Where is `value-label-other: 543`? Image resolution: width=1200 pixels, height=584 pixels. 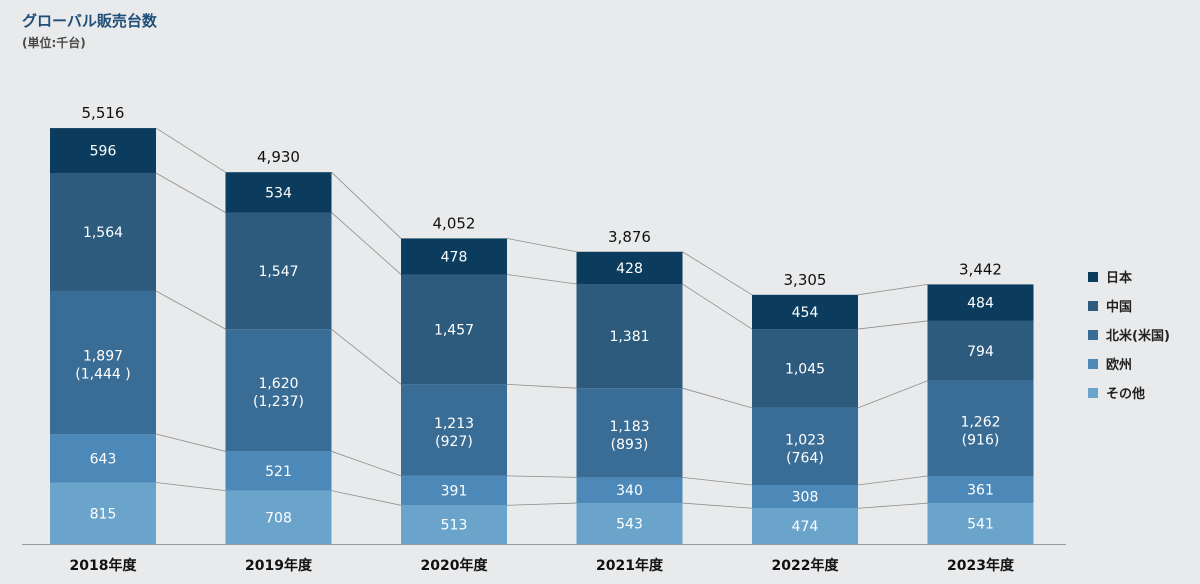 value-label-other: 543 is located at coordinates (629, 525).